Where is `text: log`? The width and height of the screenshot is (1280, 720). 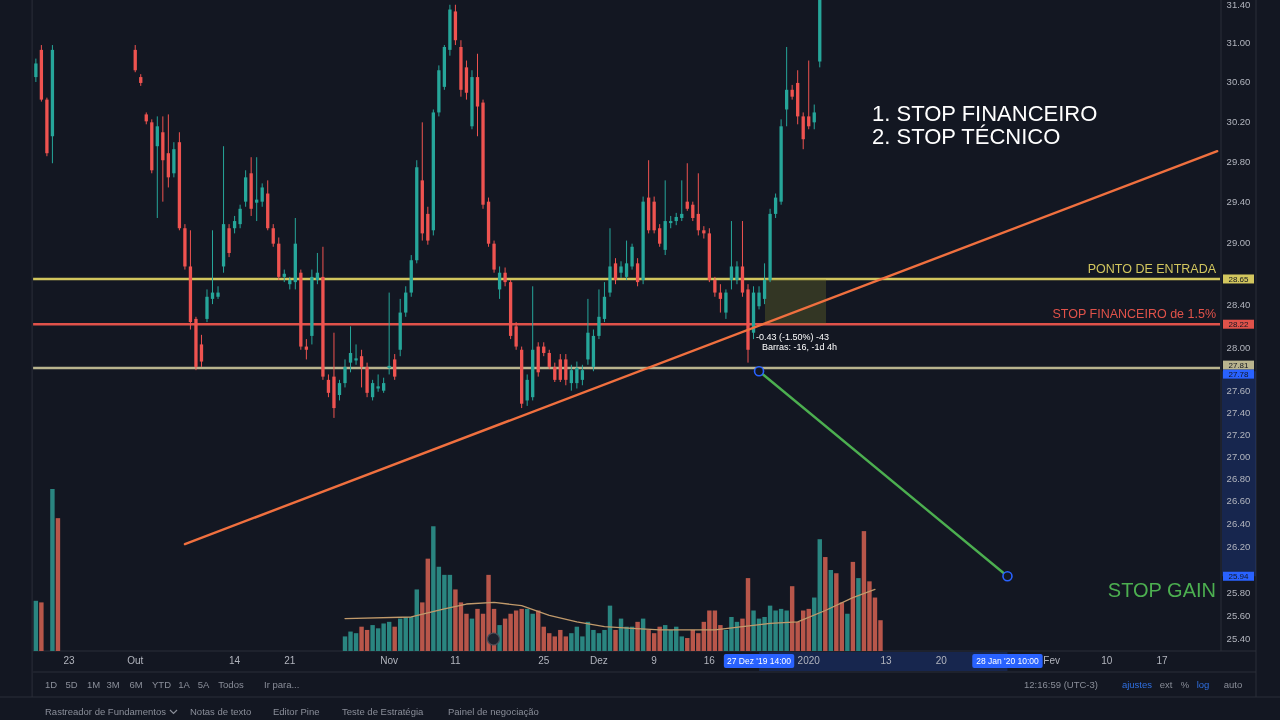 text: log is located at coordinates (1203, 684).